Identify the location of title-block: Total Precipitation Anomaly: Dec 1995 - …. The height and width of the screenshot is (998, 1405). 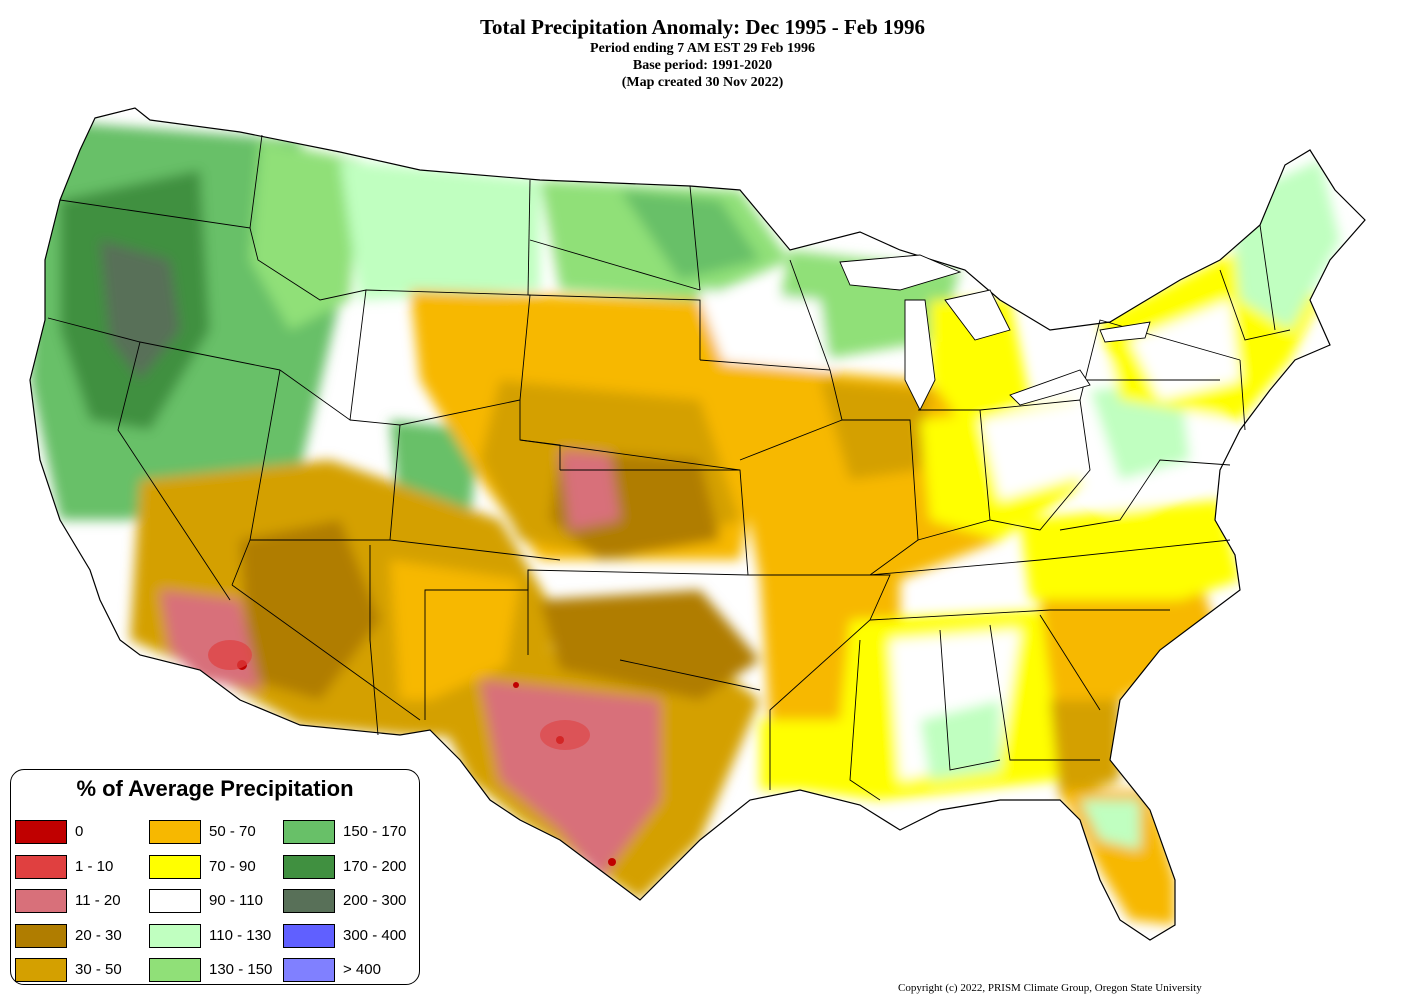
(702, 52).